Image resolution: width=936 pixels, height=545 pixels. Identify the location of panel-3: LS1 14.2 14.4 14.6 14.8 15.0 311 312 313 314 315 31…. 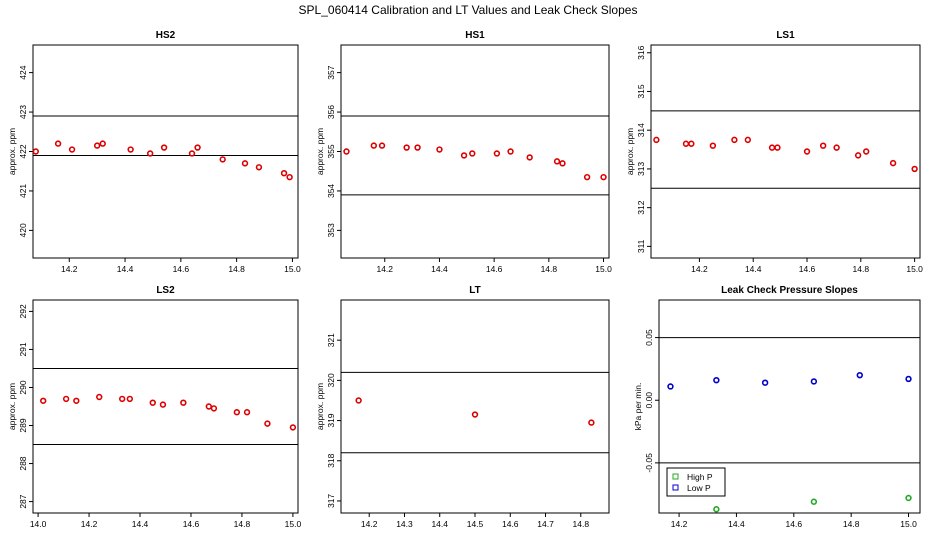
(774, 152).